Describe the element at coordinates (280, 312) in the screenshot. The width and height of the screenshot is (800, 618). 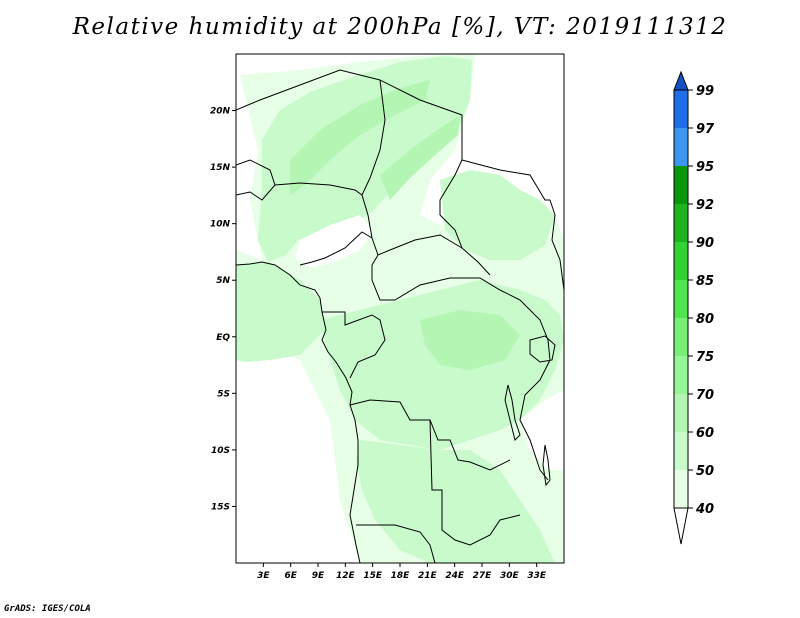
I see `humidity-band-60-70-west` at that location.